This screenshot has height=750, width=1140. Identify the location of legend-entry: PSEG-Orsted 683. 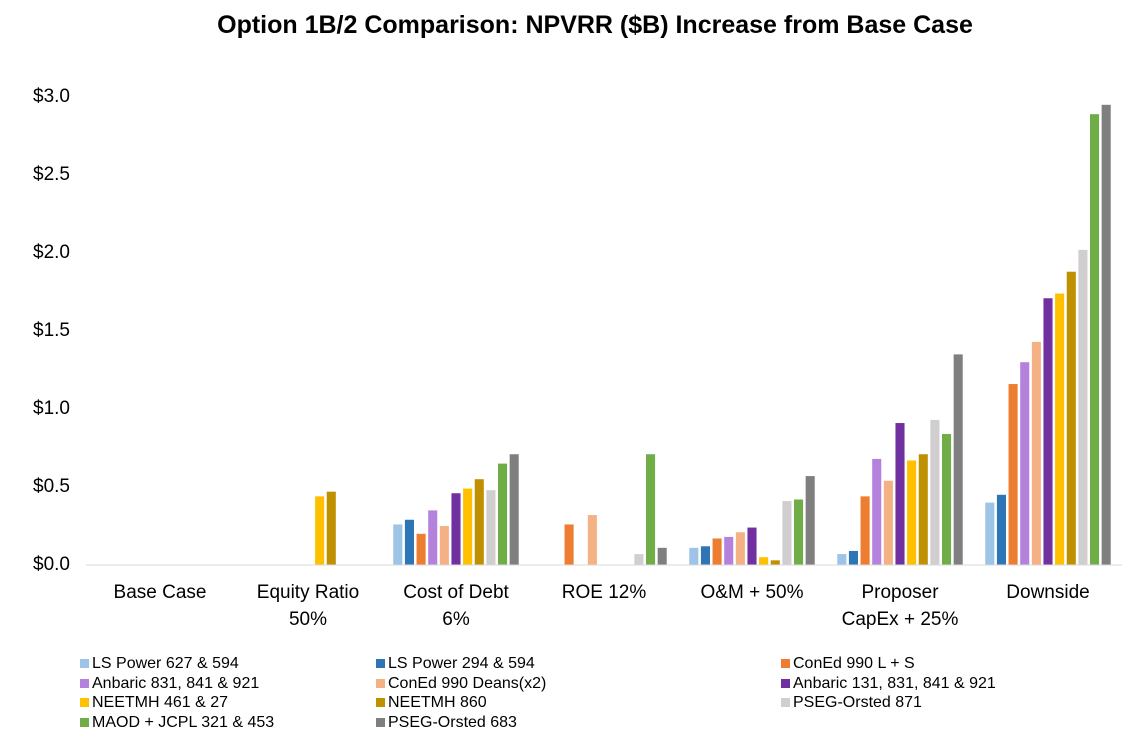
(446, 722).